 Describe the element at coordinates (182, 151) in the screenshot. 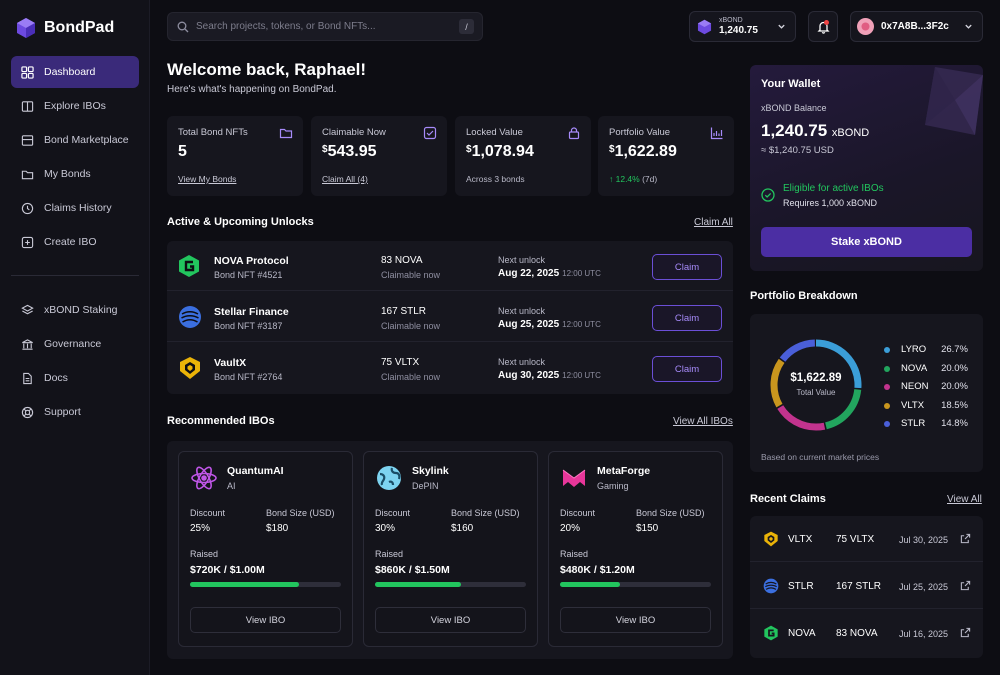

I see `stat-value: 5` at that location.